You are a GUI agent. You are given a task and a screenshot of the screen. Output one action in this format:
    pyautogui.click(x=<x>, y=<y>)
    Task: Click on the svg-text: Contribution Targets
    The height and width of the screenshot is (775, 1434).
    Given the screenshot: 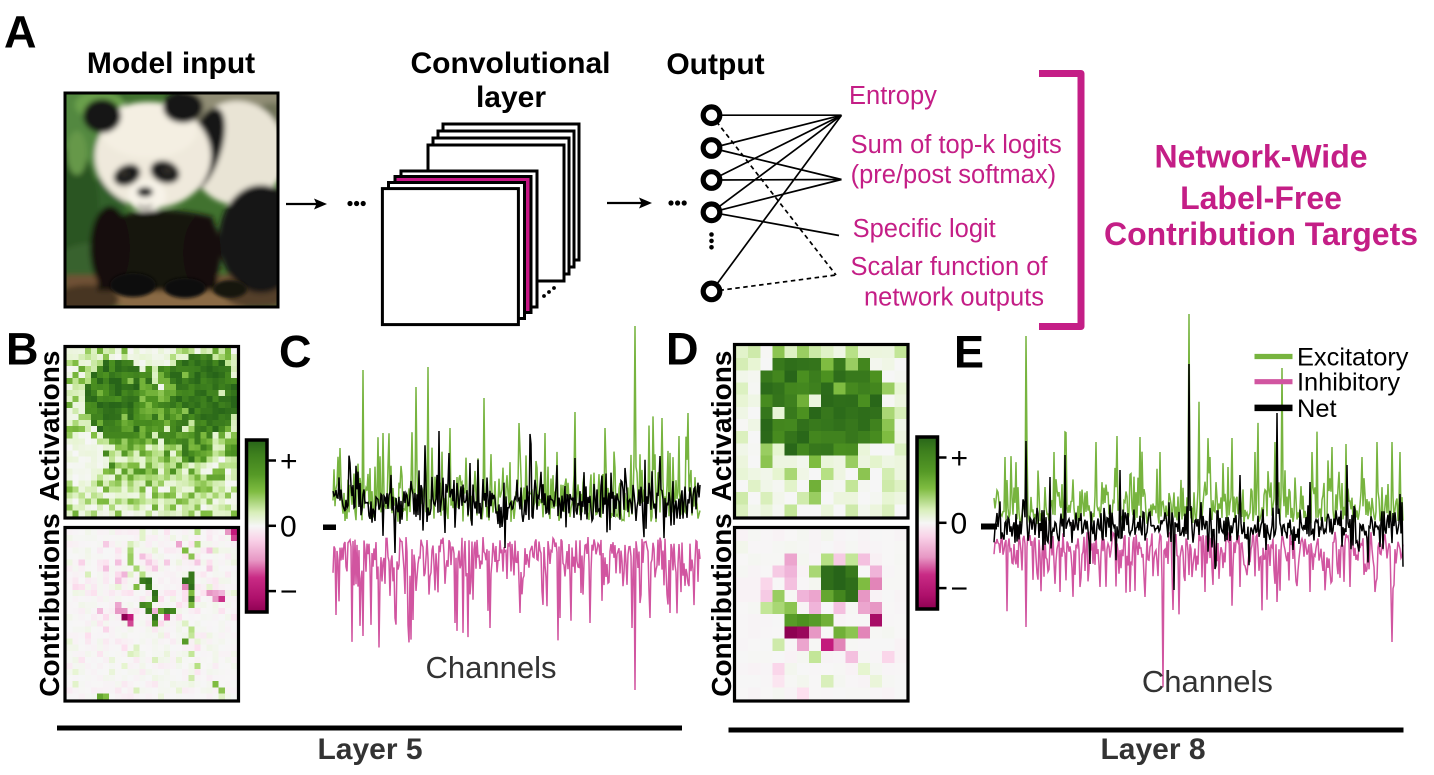 What is the action you would take?
    pyautogui.click(x=1261, y=234)
    